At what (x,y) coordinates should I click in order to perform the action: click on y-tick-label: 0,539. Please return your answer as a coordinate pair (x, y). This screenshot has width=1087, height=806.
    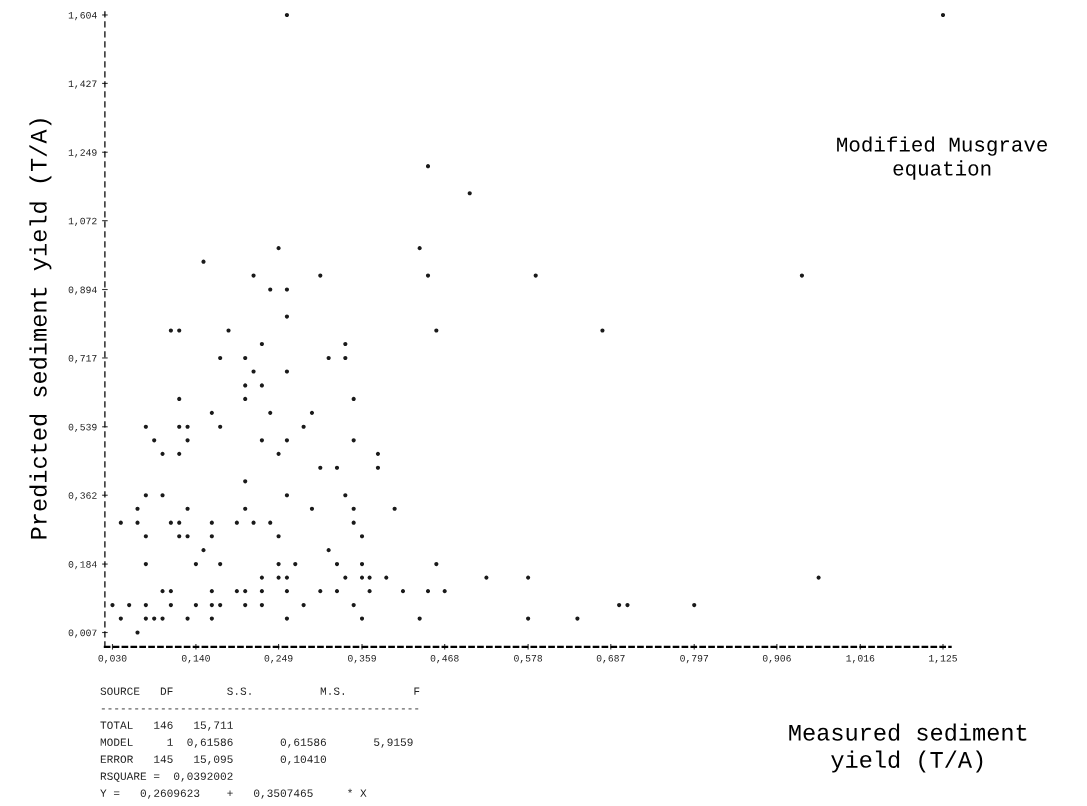
    Looking at the image, I should click on (82, 428).